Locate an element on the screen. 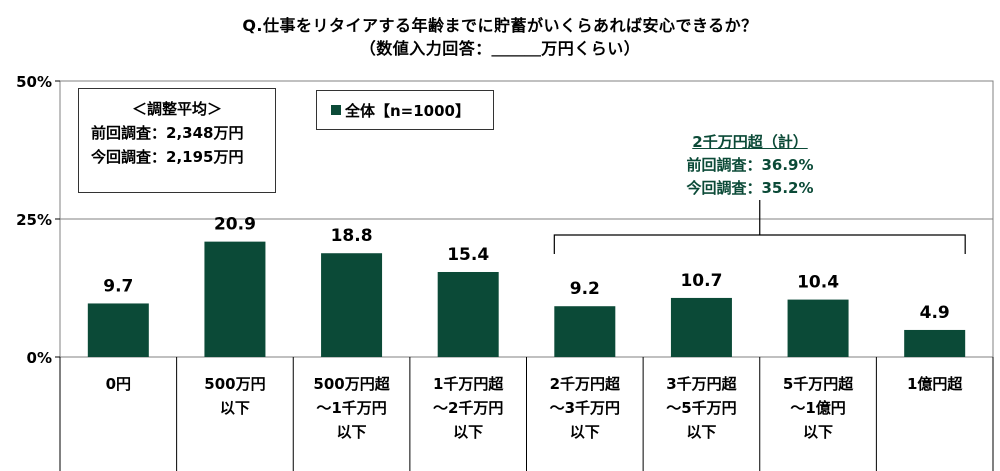 The height and width of the screenshot is (471, 1000). category-label: ～1千万円 is located at coordinates (351, 408).